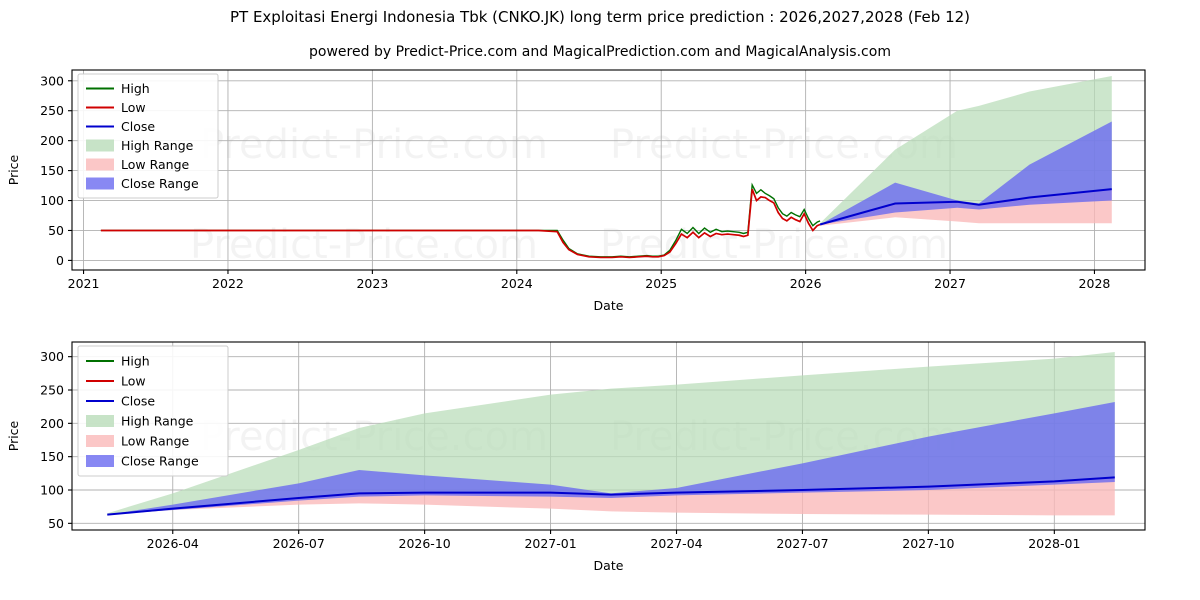 The height and width of the screenshot is (600, 1200). Describe the element at coordinates (84, 283) in the screenshot. I see `x-tick-label: 2021` at that location.